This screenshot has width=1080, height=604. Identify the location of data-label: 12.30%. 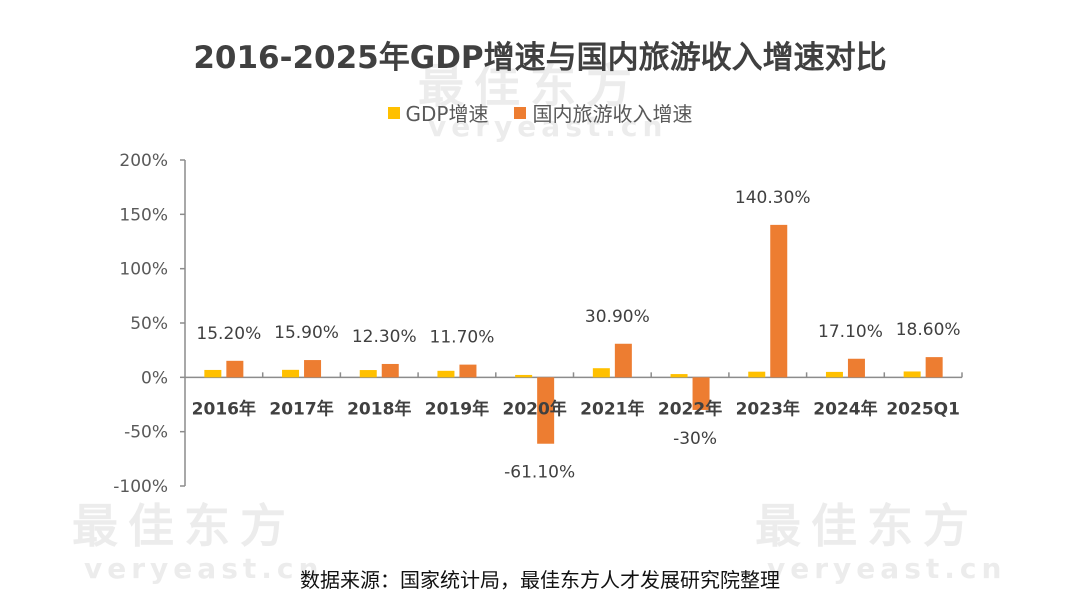
(384, 337).